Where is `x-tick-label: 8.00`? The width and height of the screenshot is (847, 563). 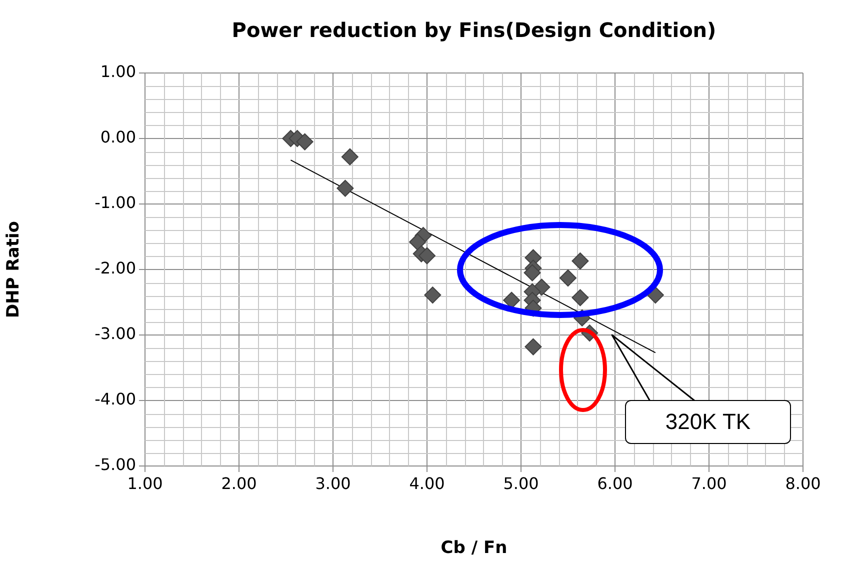
x-tick-label: 8.00 is located at coordinates (803, 483).